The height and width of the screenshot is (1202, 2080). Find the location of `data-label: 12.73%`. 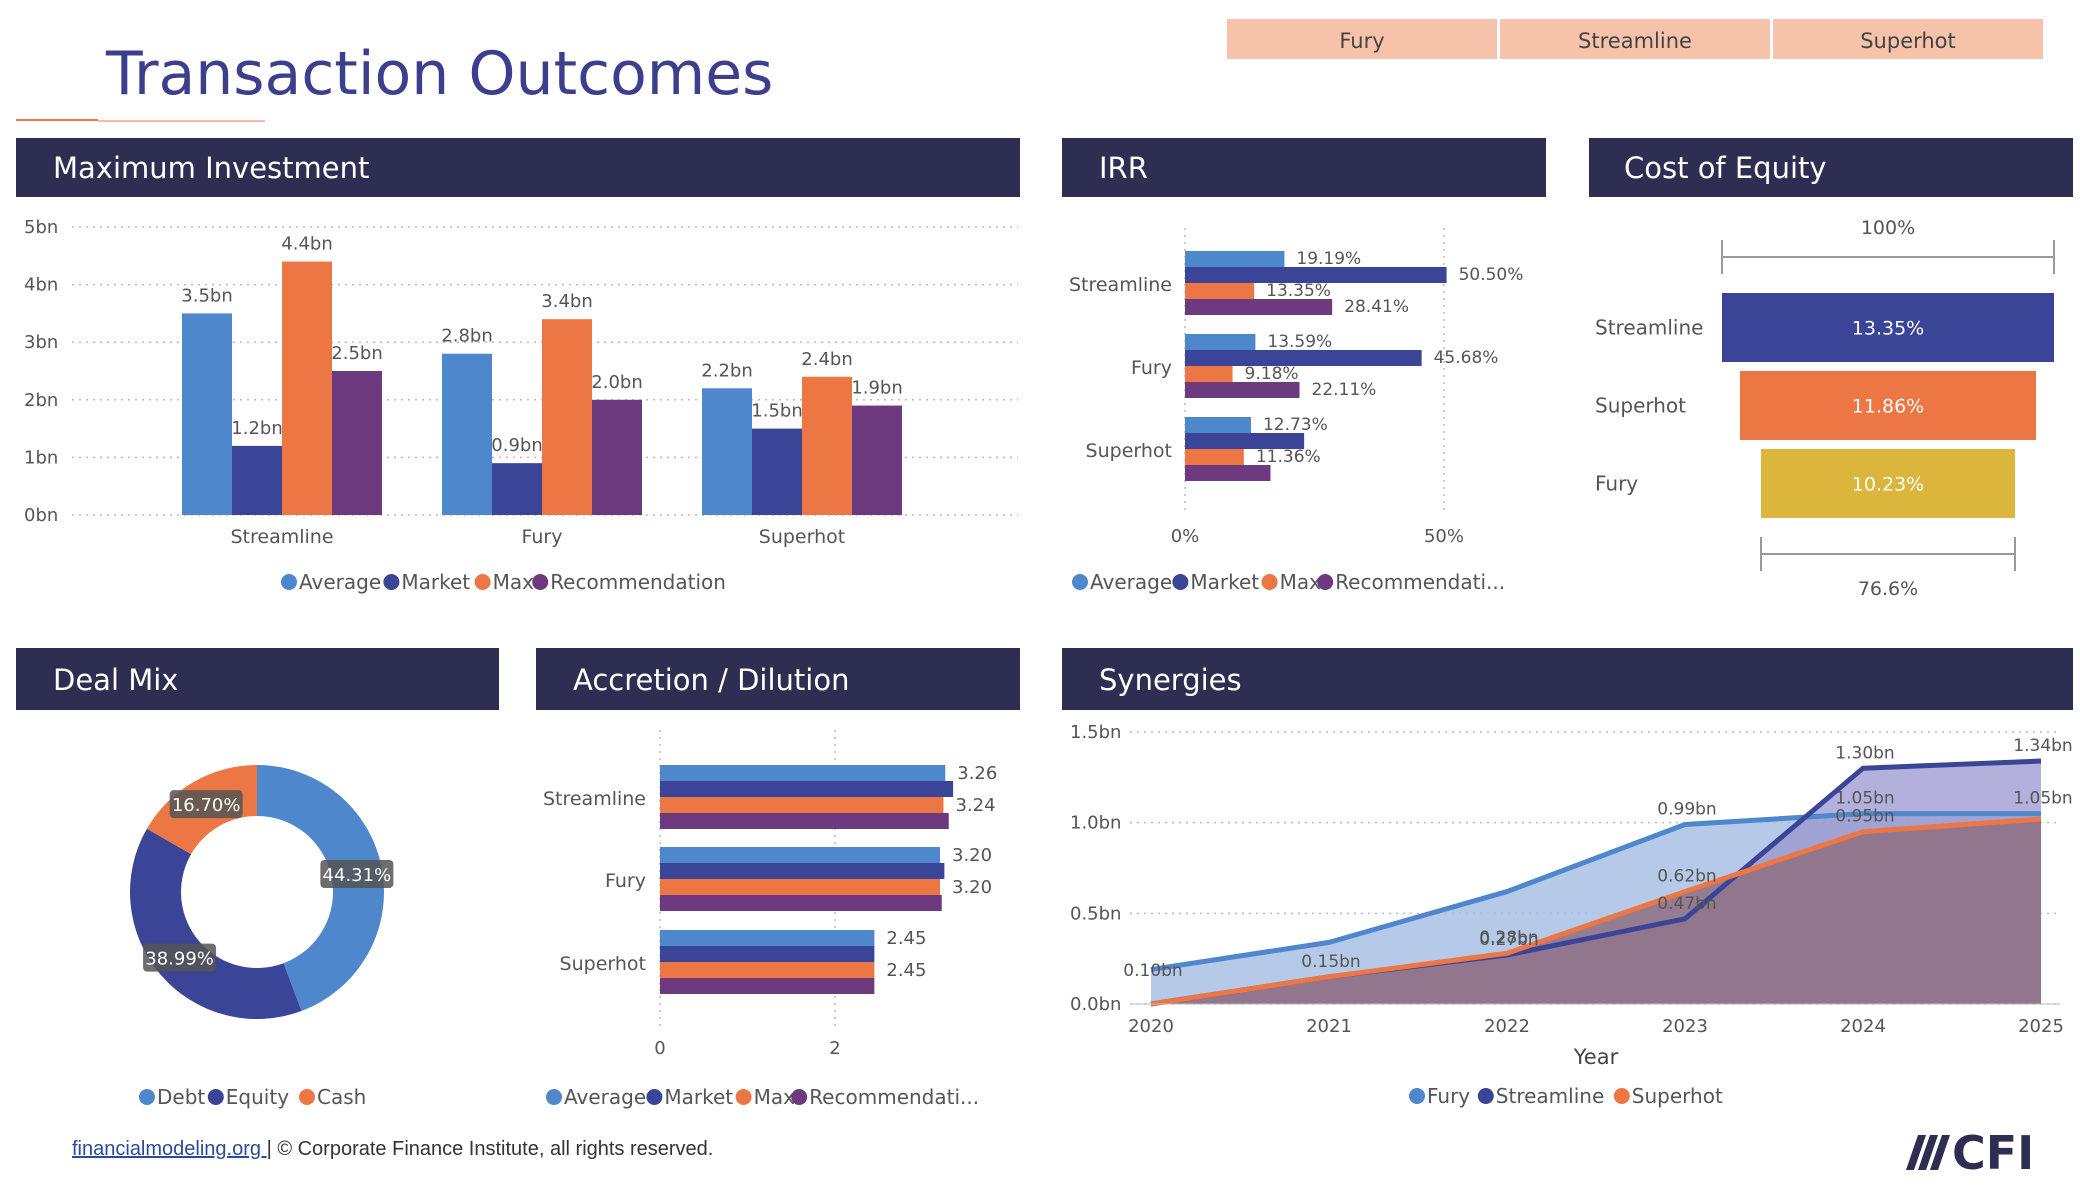

data-label: 12.73% is located at coordinates (1295, 425).